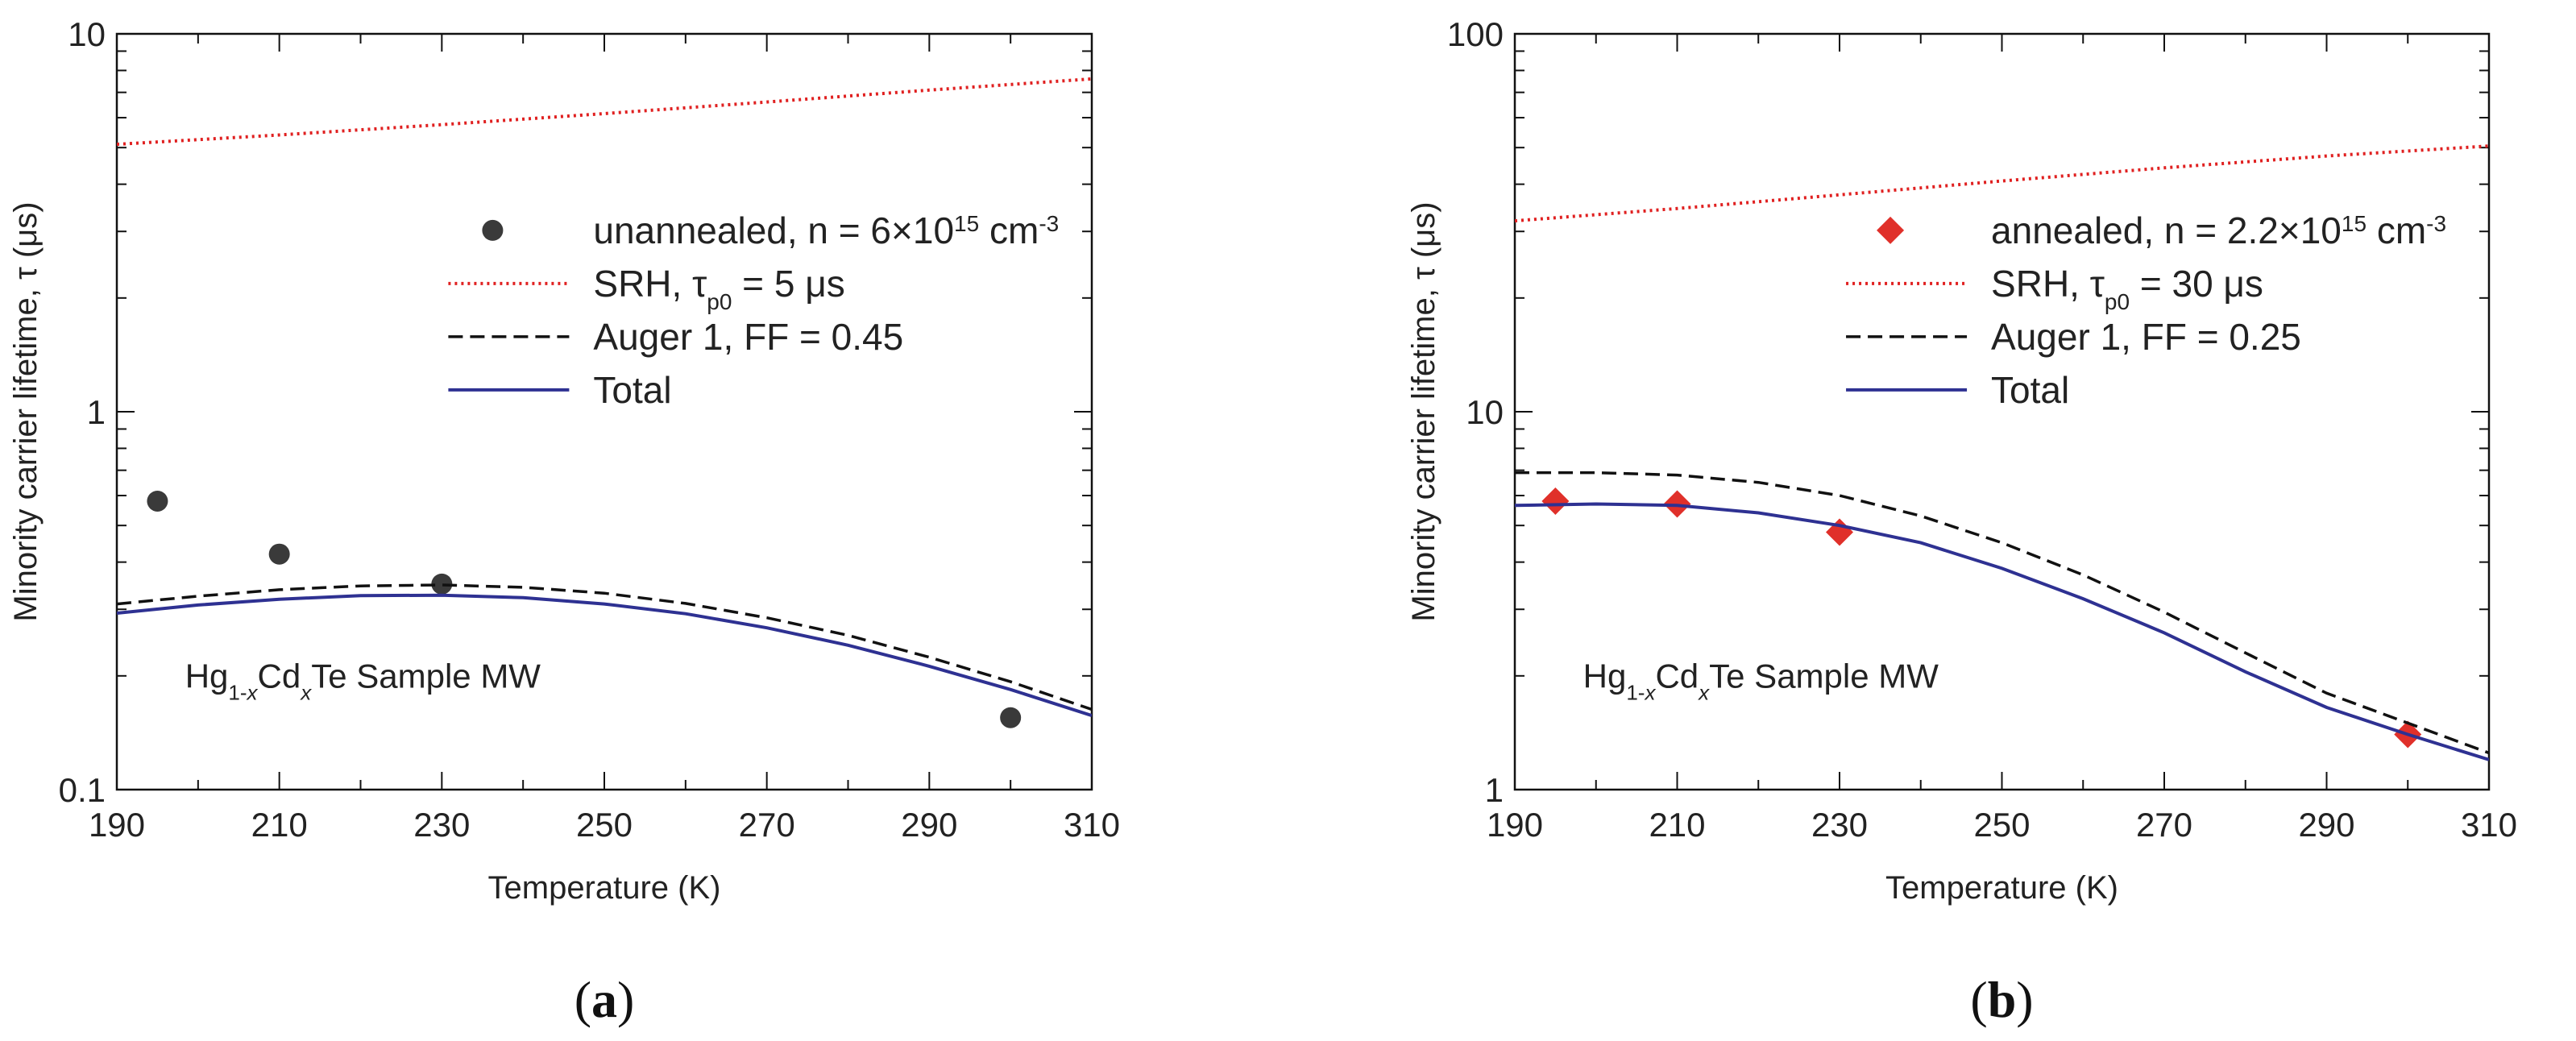  Describe the element at coordinates (2127, 288) in the screenshot. I see `legend-label-srh: SRH, τp0 = 30 μs` at that location.